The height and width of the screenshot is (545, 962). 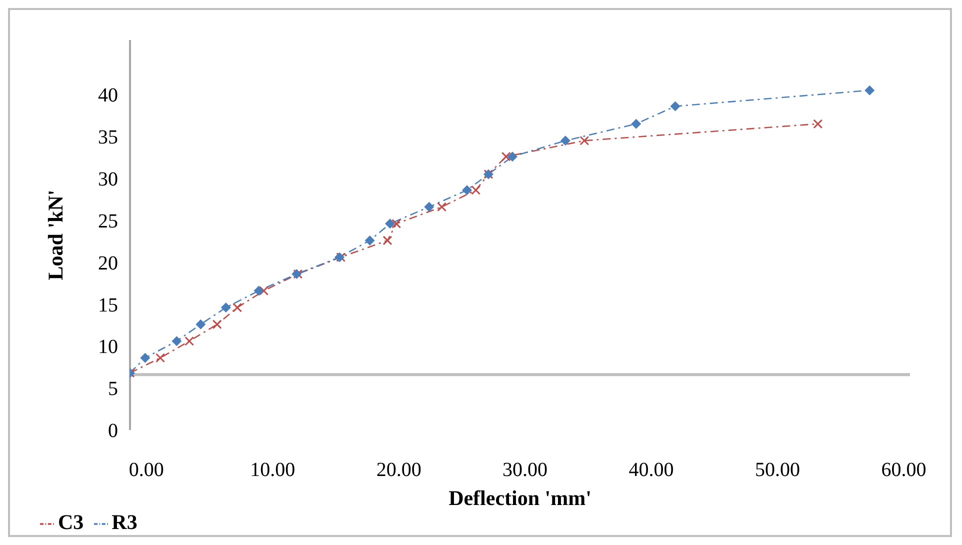 I want to click on y-tick-label: 0, so click(x=113, y=431).